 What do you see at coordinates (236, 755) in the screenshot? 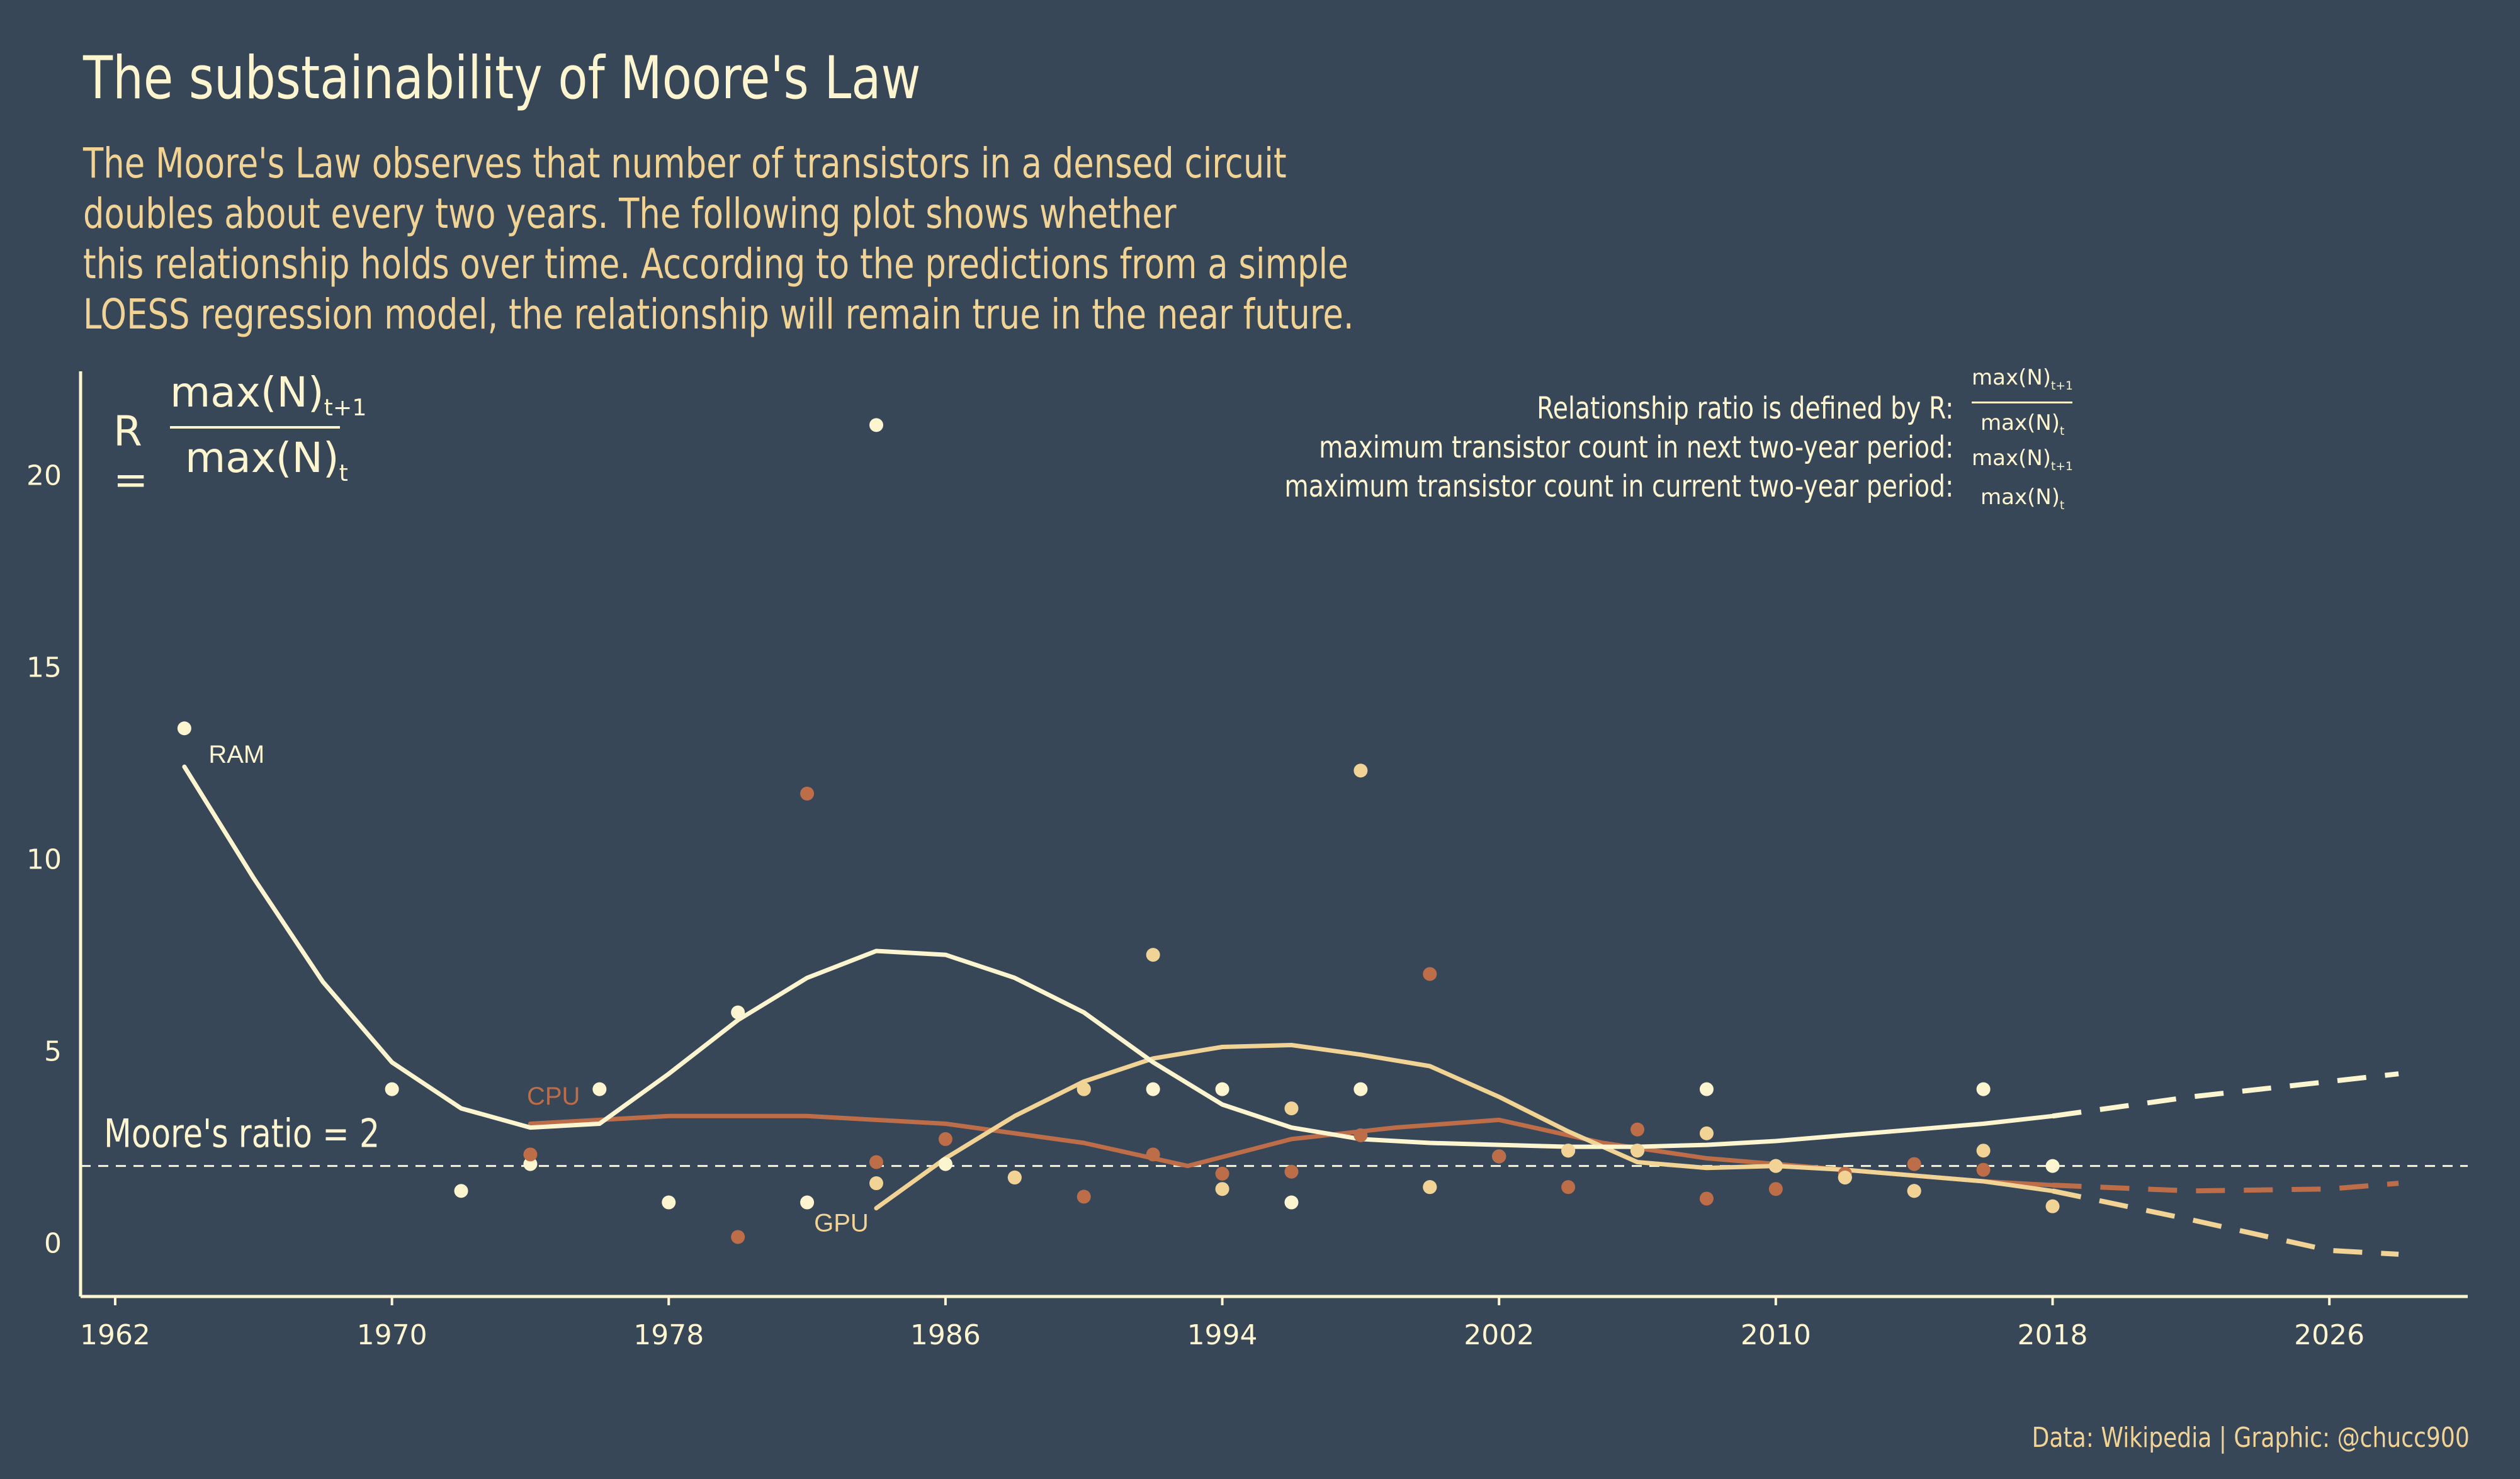
I see `ram-series-label: RAM` at bounding box center [236, 755].